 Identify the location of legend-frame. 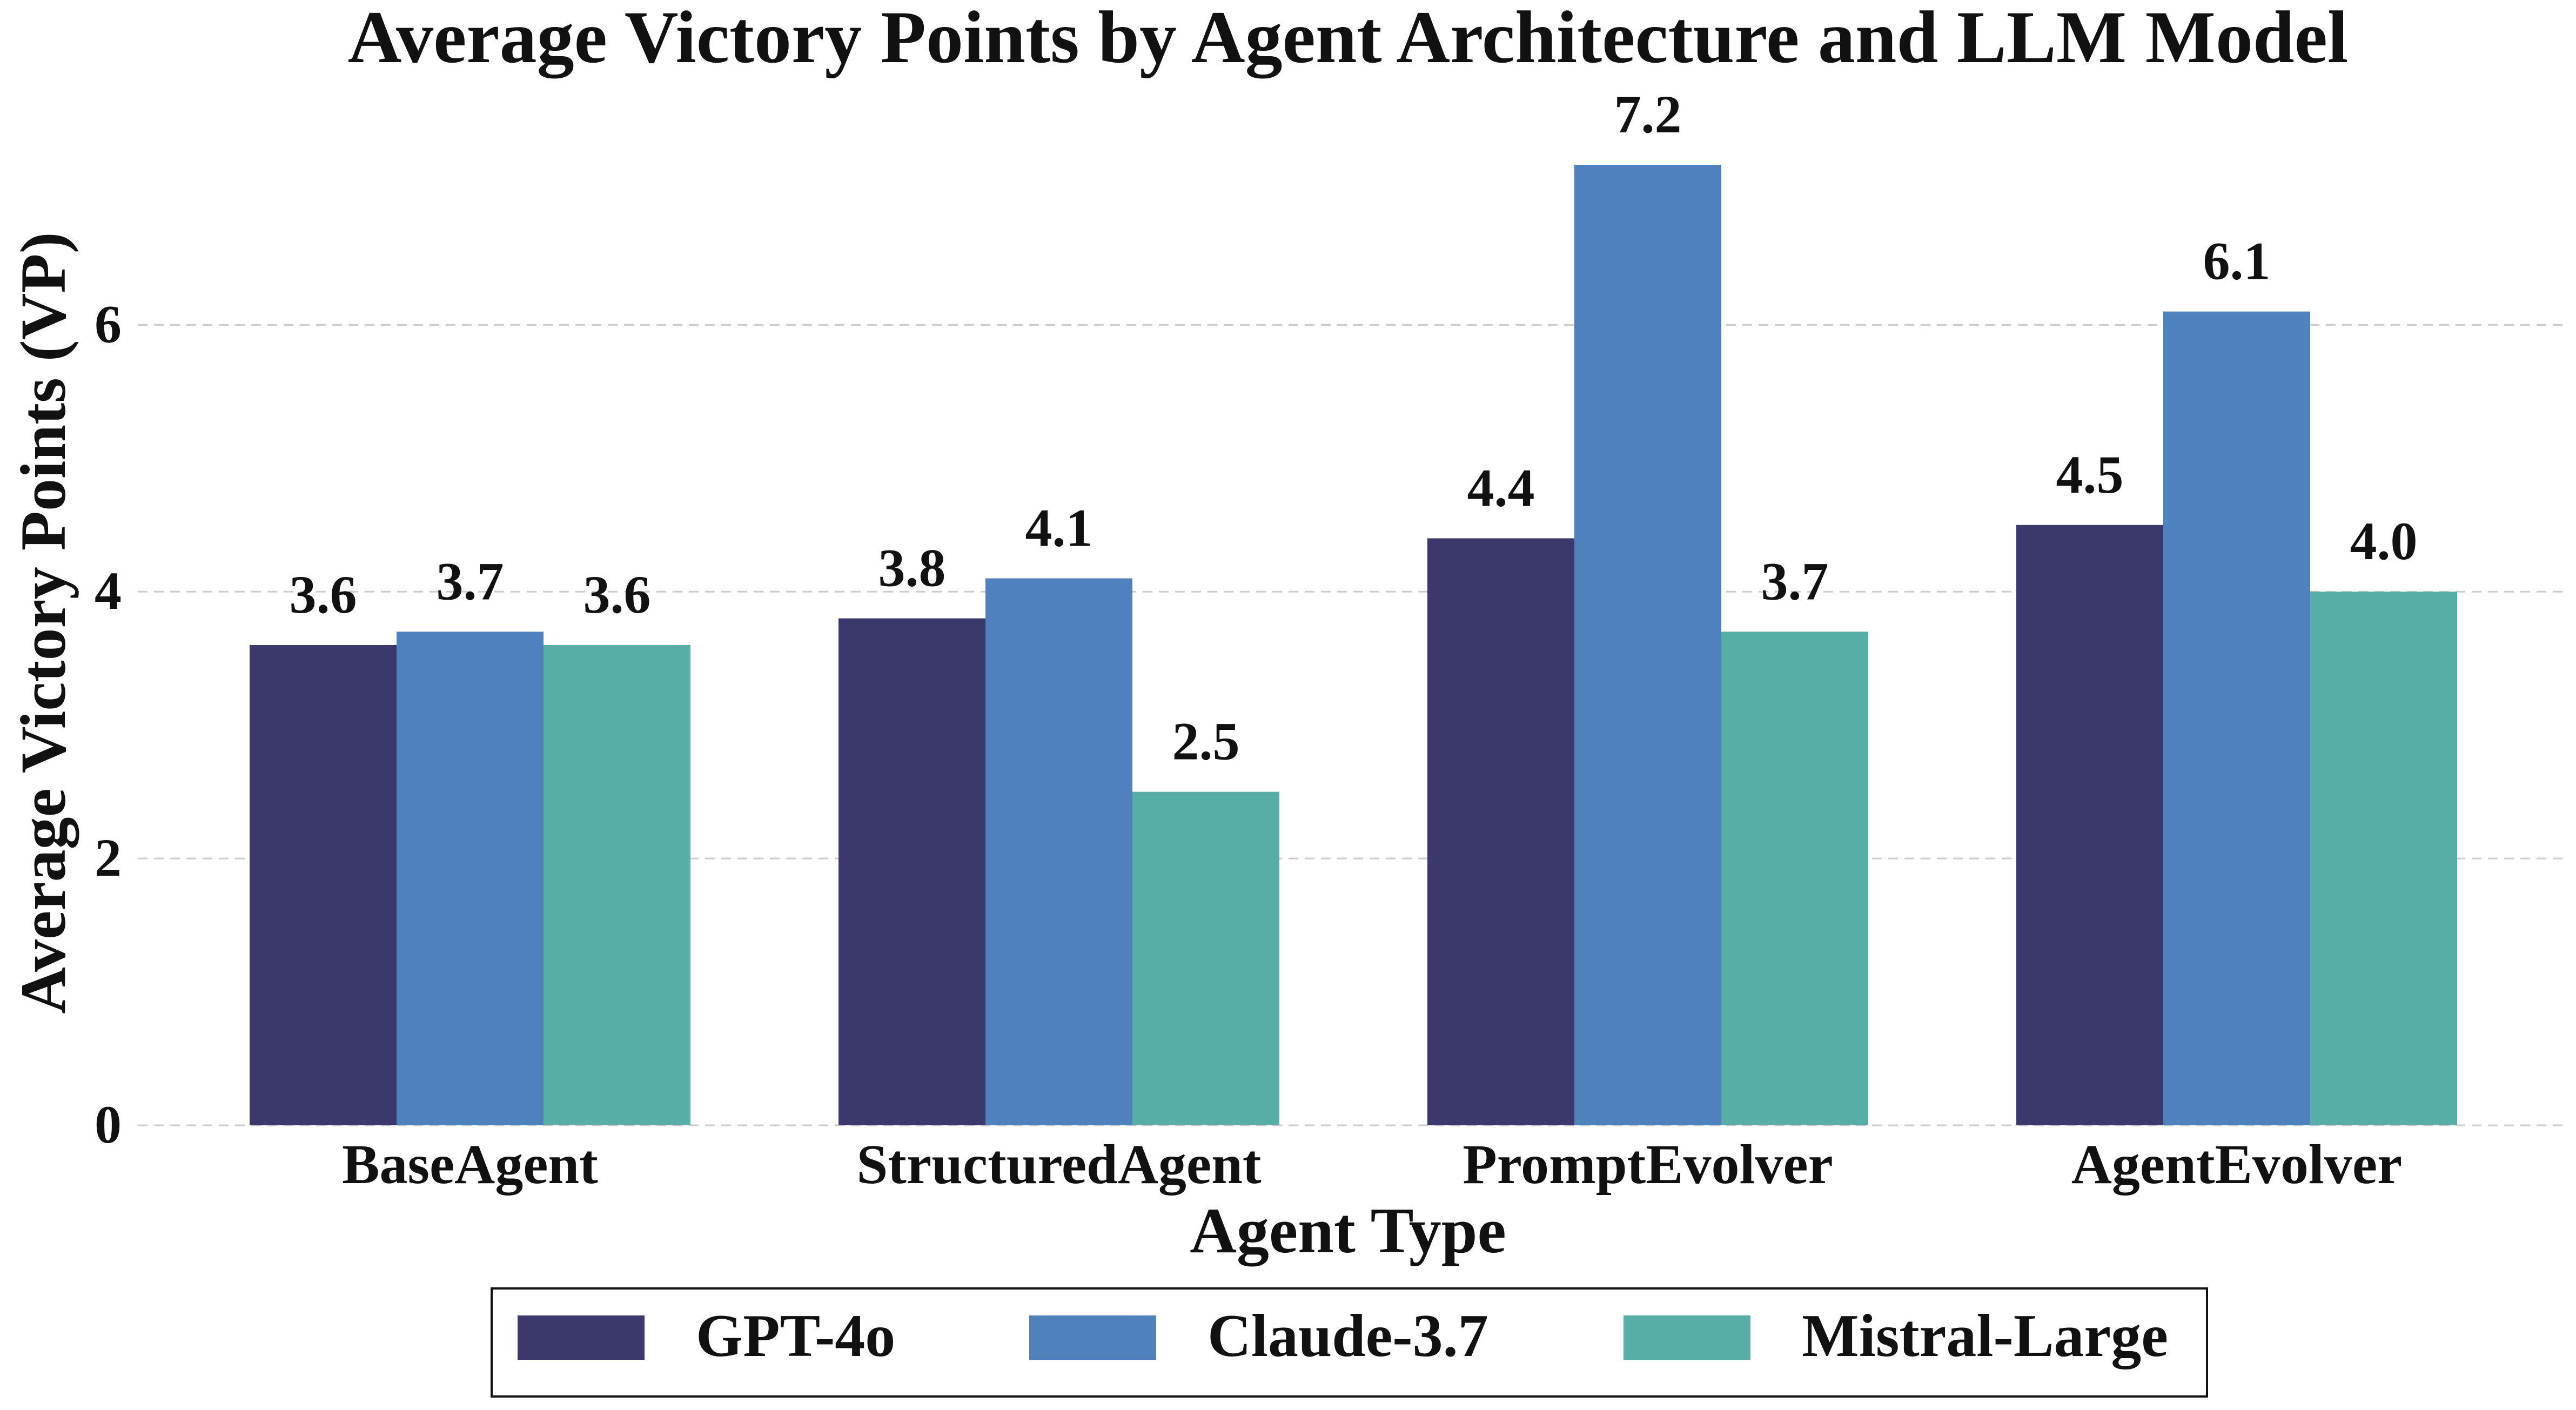
(1350, 1342).